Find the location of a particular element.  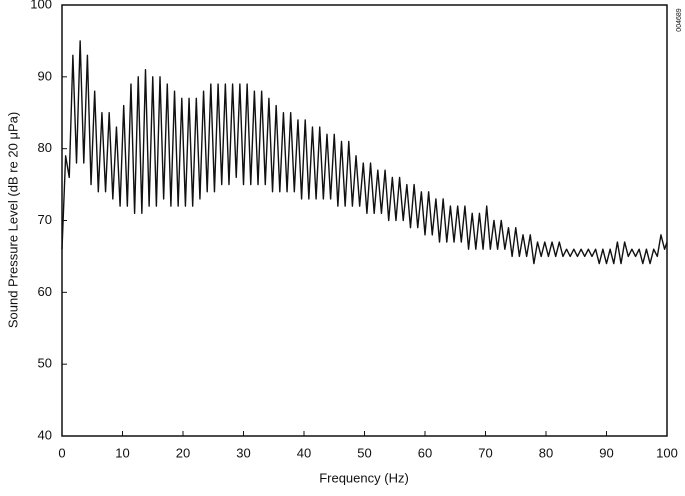

x-tick-label: 50 is located at coordinates (364, 452).